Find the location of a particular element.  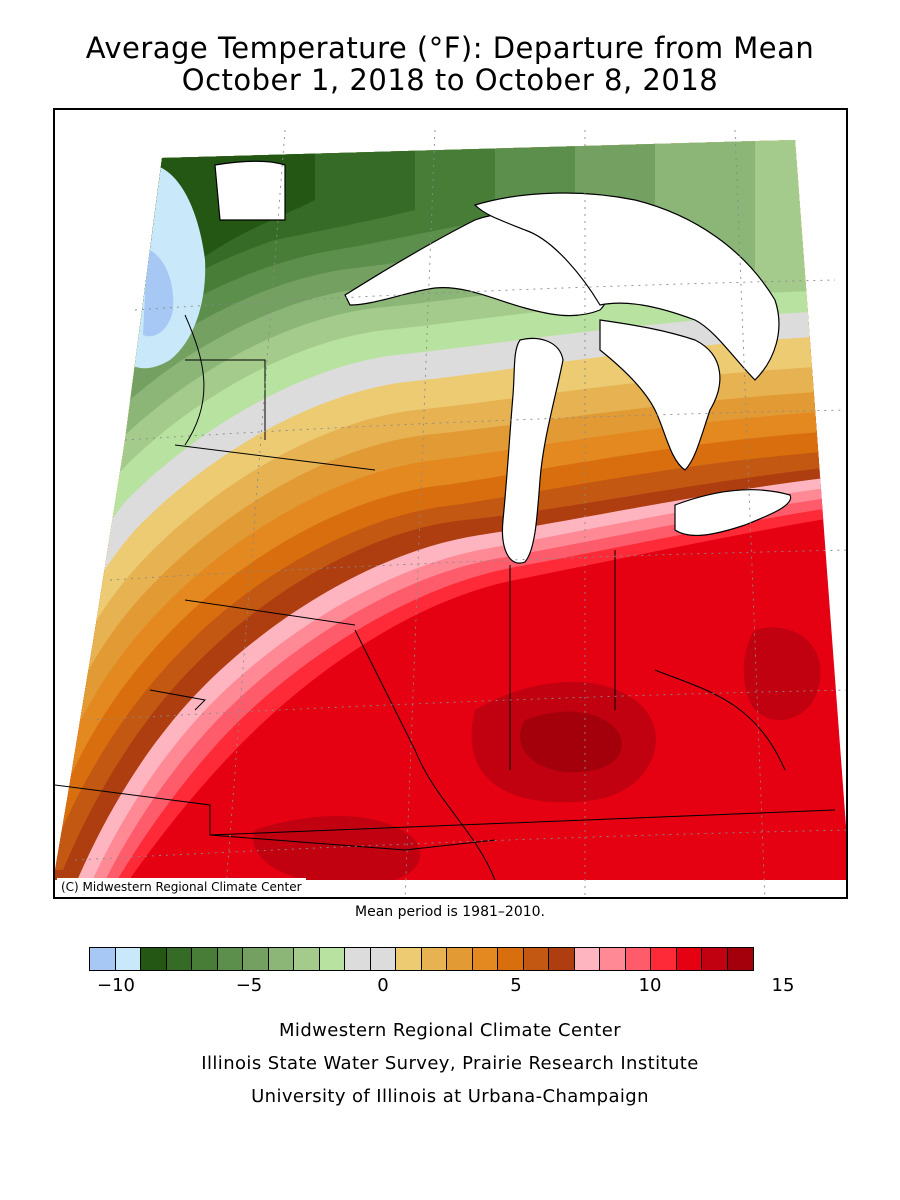

mean-period-note: Mean period is 1981–2010. is located at coordinates (450, 912).